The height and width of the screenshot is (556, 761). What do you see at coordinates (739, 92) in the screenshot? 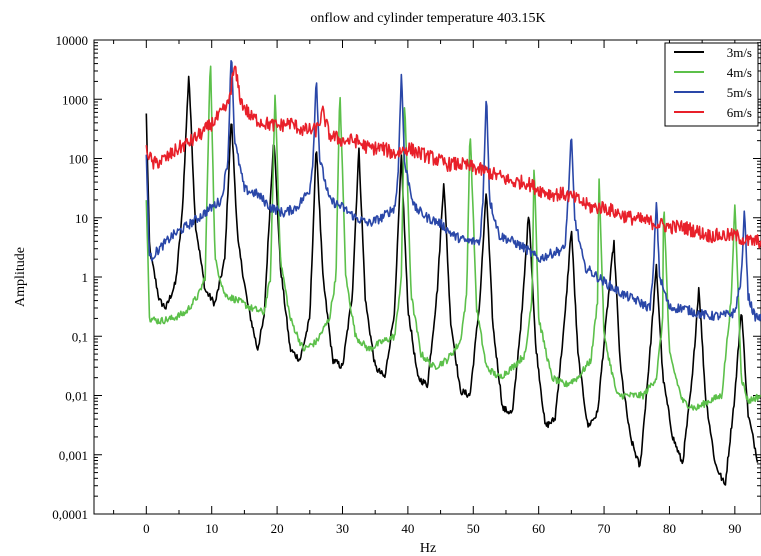
I see `legend-label: 5m/s` at bounding box center [739, 92].